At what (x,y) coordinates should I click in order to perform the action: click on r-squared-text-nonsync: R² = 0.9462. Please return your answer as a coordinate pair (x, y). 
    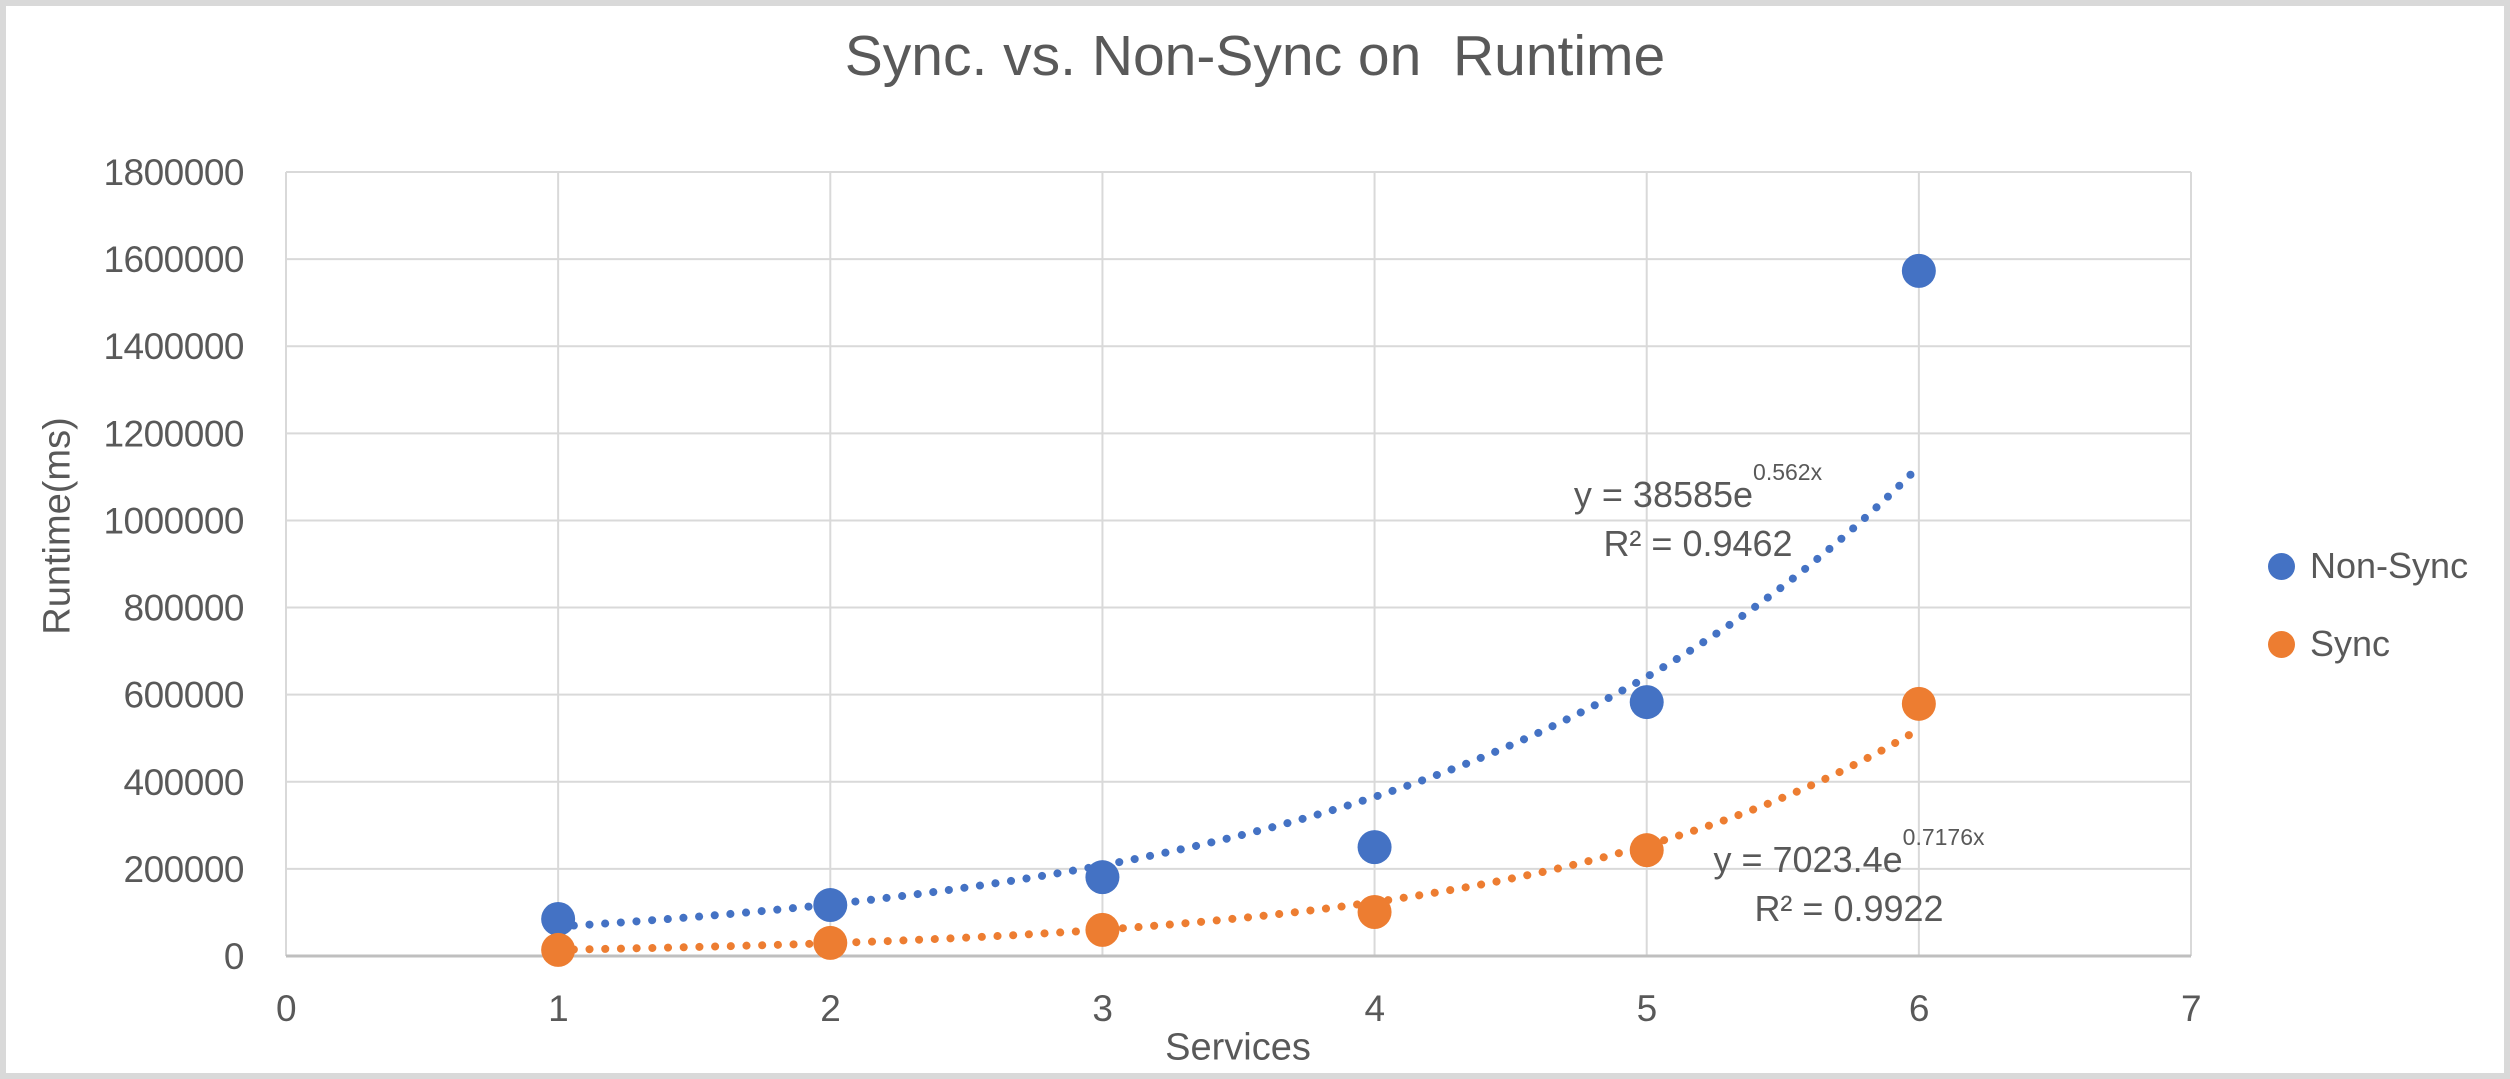
    Looking at the image, I should click on (1698, 543).